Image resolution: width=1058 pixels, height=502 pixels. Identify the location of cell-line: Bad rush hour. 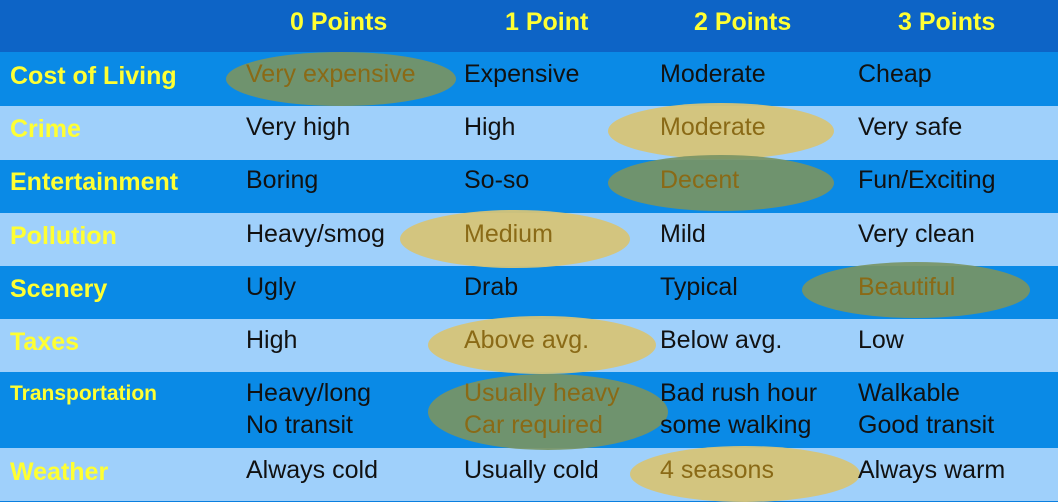
(739, 393).